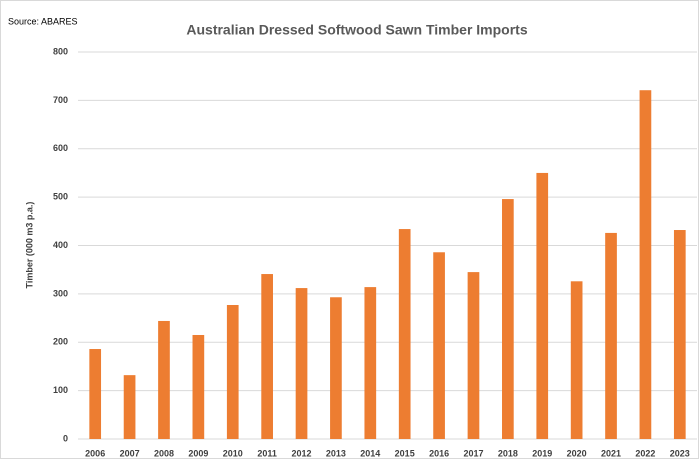 The width and height of the screenshot is (699, 459). What do you see at coordinates (439, 453) in the screenshot?
I see `x-tick-label: 2016` at bounding box center [439, 453].